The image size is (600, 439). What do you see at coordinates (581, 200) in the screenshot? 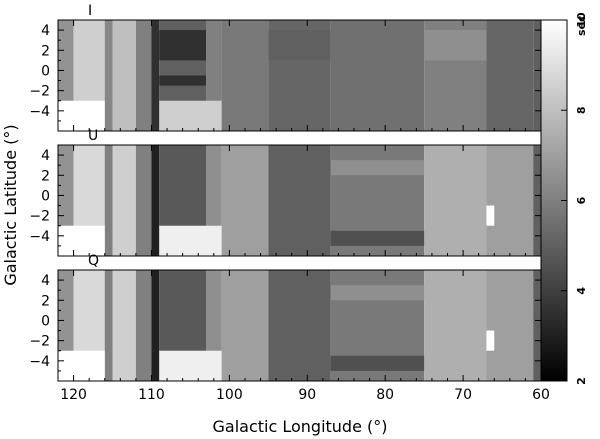
I see `colorbar-tick-label: 6` at bounding box center [581, 200].